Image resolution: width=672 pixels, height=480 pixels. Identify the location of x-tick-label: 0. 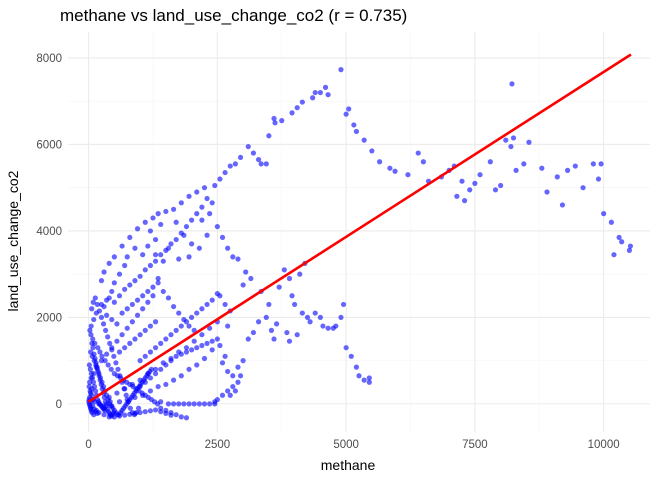
(88, 445).